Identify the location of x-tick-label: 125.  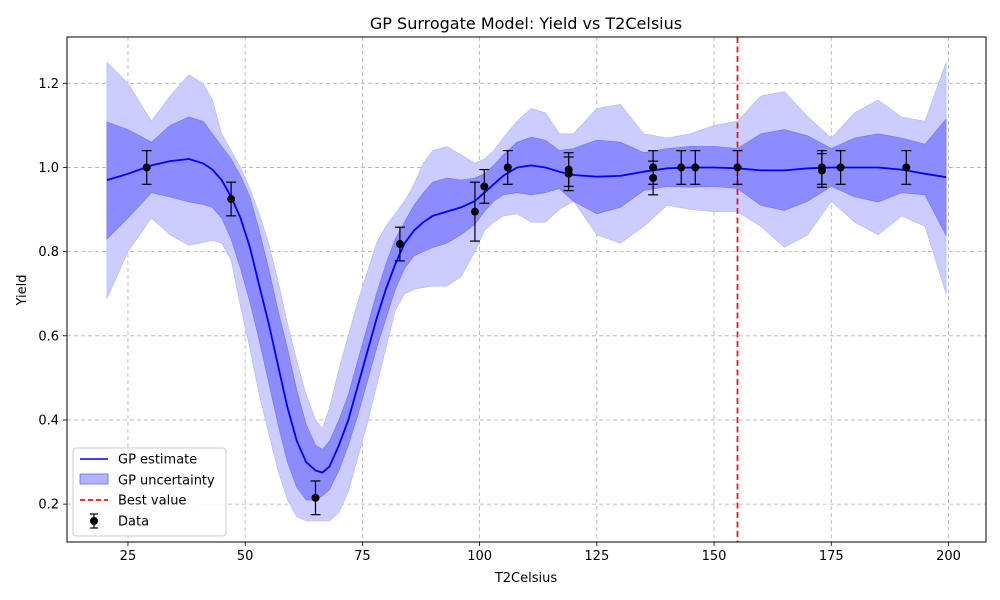
(596, 556).